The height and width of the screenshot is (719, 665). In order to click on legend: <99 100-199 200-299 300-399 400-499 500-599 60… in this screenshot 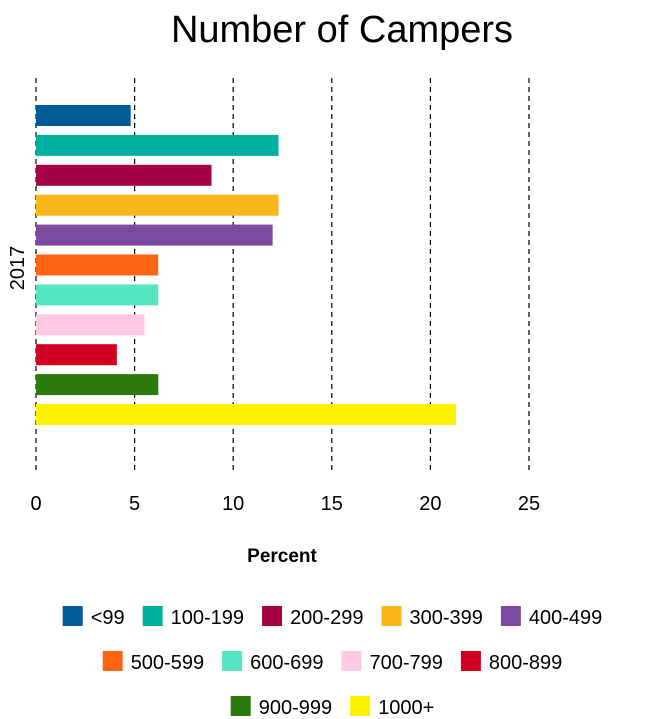, I will do `click(332, 662)`.